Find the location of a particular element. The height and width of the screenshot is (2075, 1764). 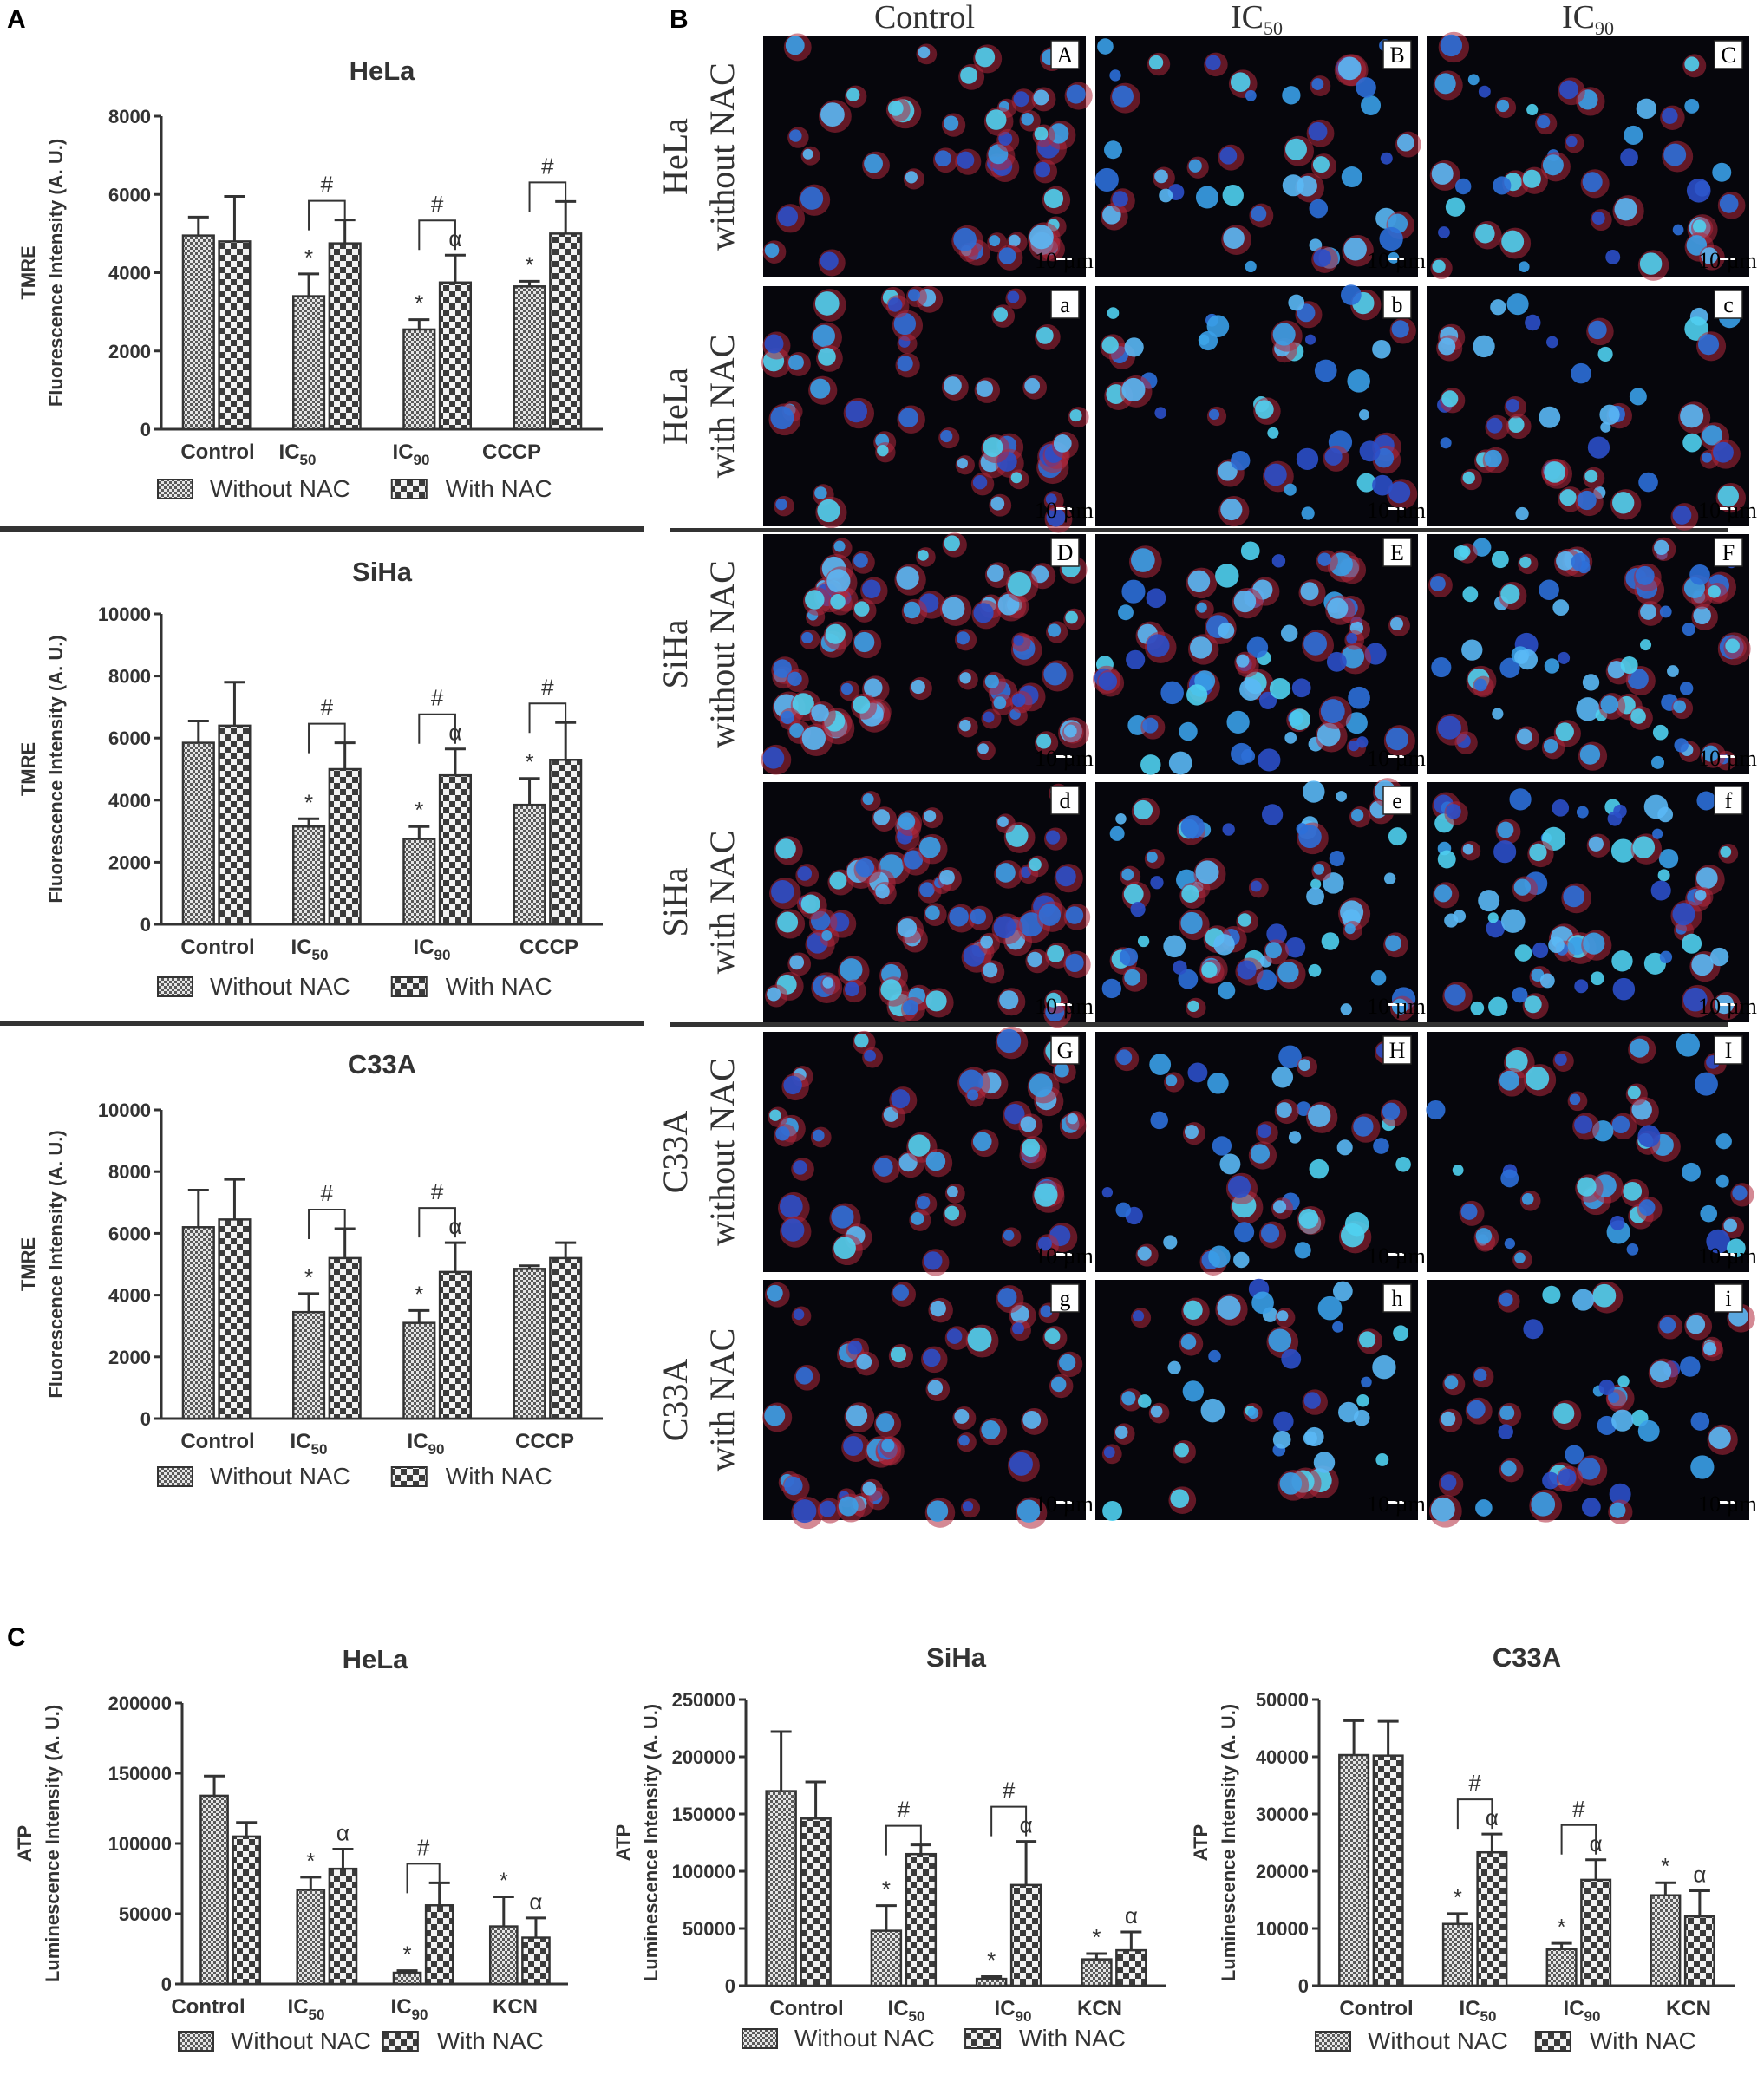

y-axis-label-top: ATP is located at coordinates (25, 1843).